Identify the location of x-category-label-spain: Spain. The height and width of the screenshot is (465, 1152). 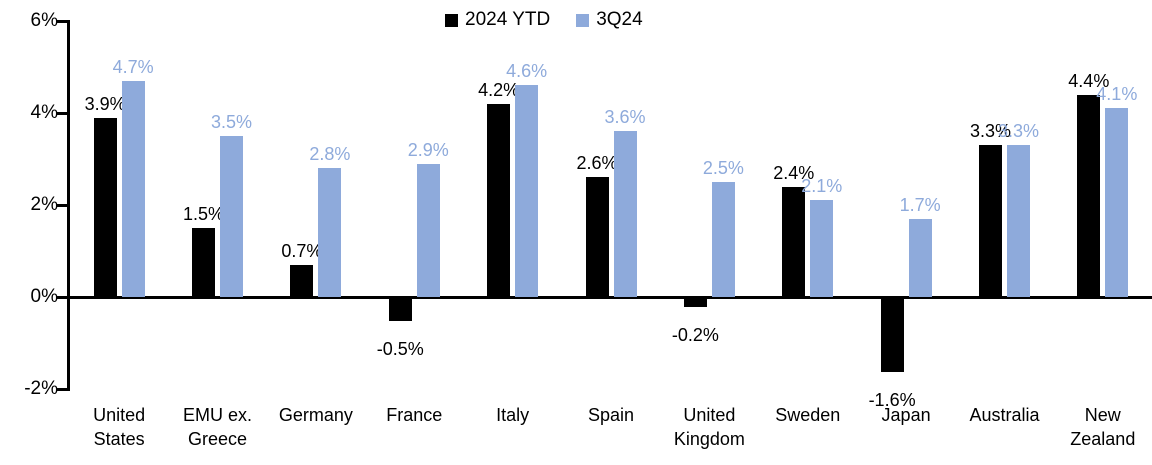
(611, 415).